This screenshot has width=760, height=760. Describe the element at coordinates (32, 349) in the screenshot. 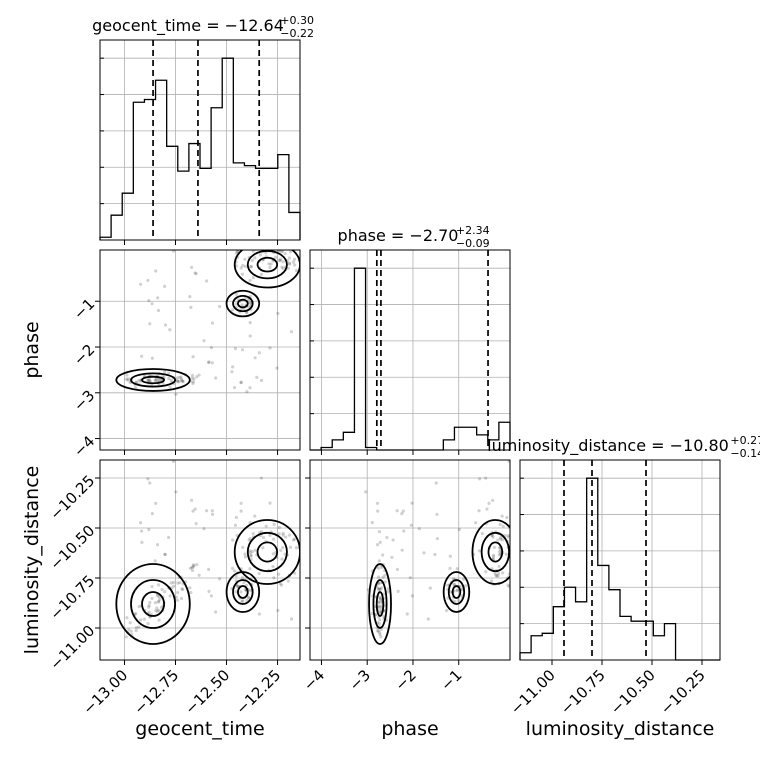

I see `y-axis-label-phase: phase` at that location.